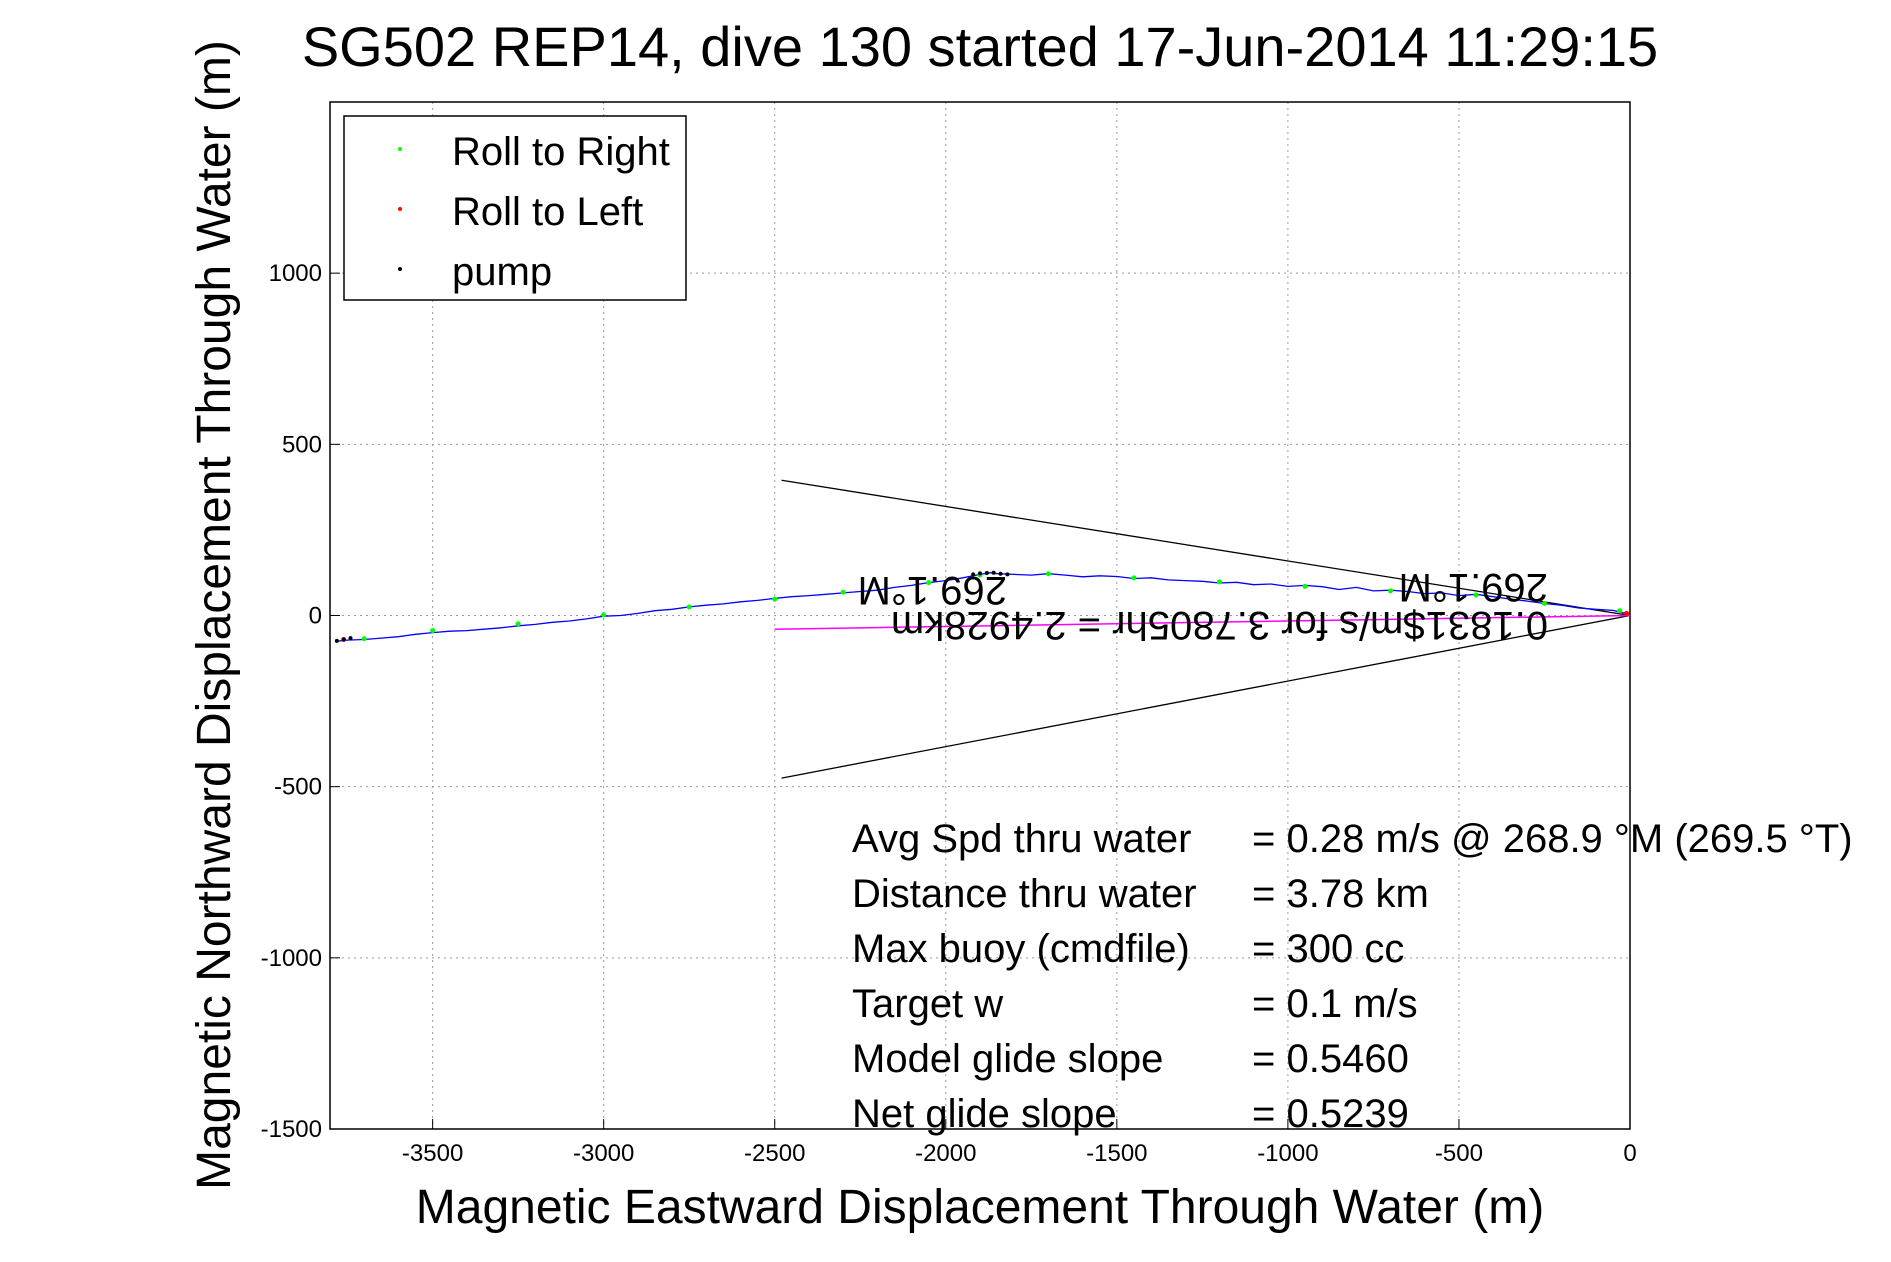 Image resolution: width=1891 pixels, height=1262 pixels. Describe the element at coordinates (927, 1004) in the screenshot. I see `stat-label: Target w` at that location.